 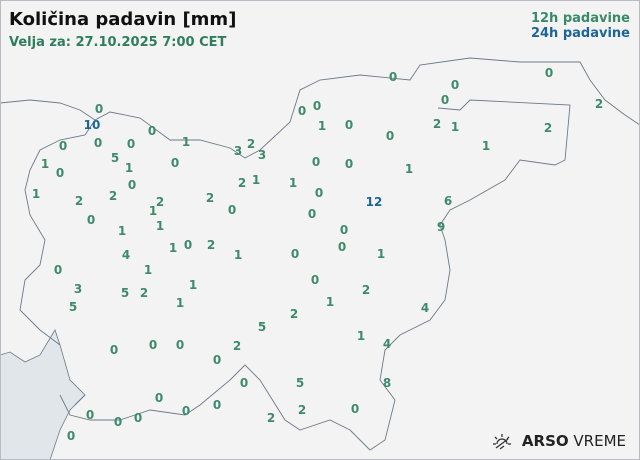 What do you see at coordinates (599, 441) in the screenshot?
I see `logo-product: VREME` at bounding box center [599, 441].